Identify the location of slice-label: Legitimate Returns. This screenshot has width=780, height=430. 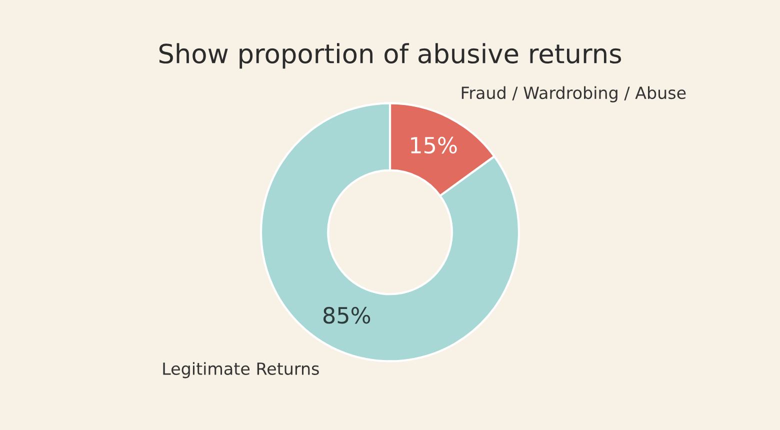
(241, 370).